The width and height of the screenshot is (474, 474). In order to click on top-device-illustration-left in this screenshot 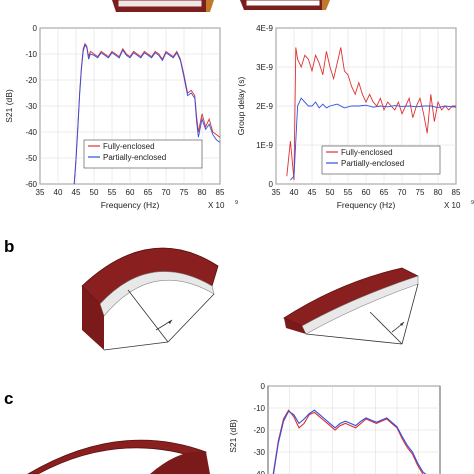, I will do `click(163, 6)`.